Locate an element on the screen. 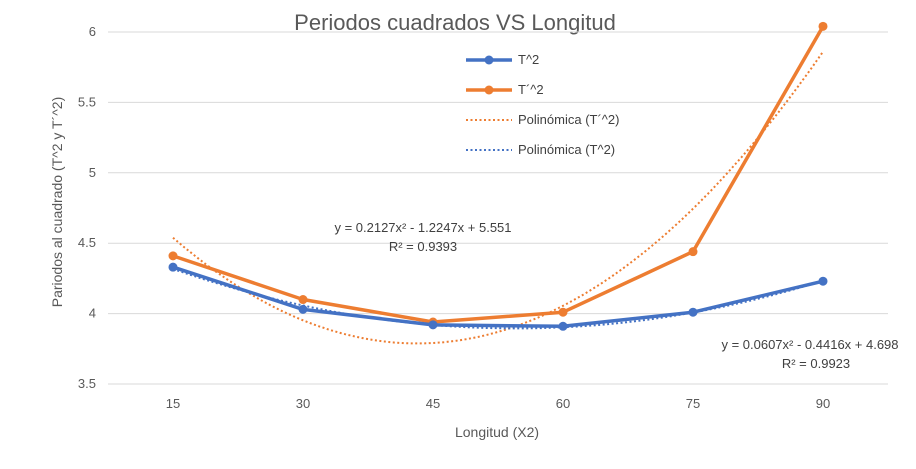  x-axis-ticks: 15 30 45 60 75 90 is located at coordinates (498, 403).